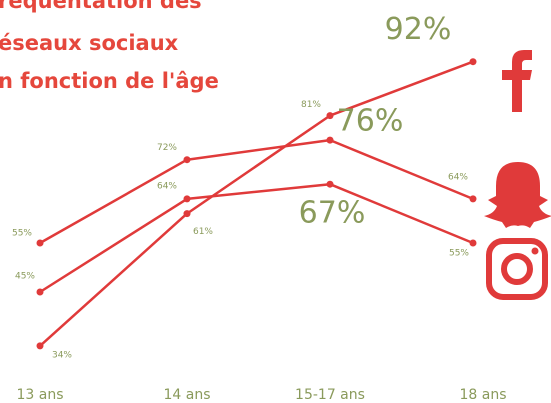 The image size is (551, 403). I want to click on value-label: 72%, so click(167, 148).